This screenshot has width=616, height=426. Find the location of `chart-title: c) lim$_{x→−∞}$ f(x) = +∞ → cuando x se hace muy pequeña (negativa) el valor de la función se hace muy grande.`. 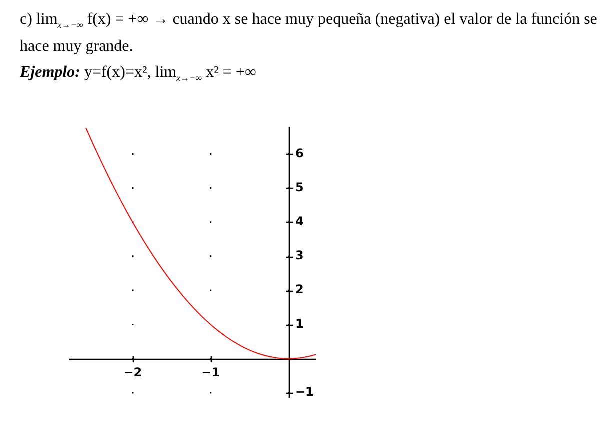

chart-title: c) lim$_{x→−∞}$ f(x) = +∞ → cuando x se hace muy pequeña (negativa) el valor de la función se hace muy grande. is located at coordinates (309, 34).